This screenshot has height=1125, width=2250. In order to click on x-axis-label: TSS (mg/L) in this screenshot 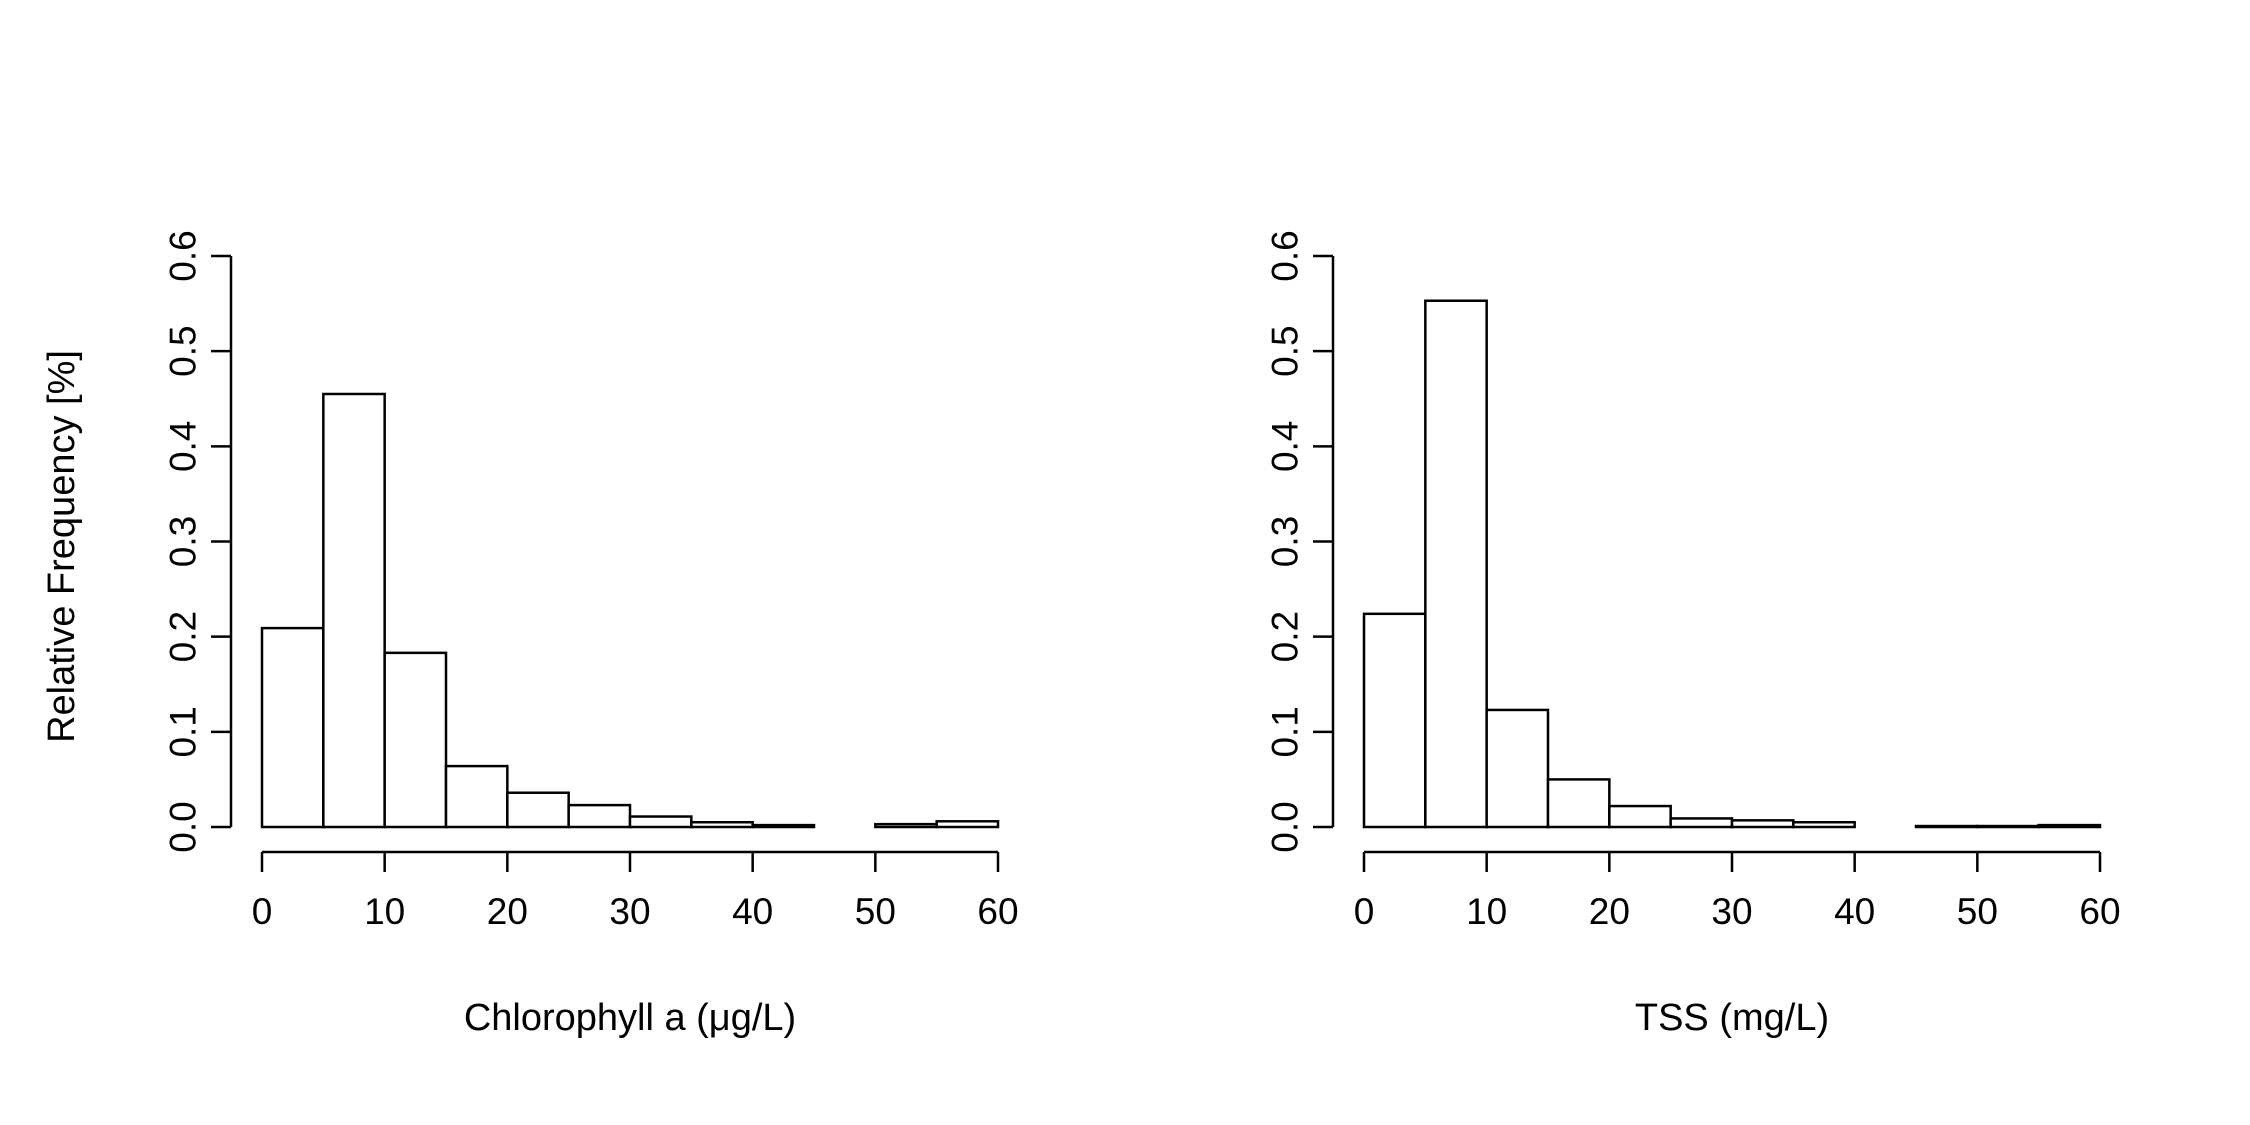, I will do `click(1732, 1018)`.